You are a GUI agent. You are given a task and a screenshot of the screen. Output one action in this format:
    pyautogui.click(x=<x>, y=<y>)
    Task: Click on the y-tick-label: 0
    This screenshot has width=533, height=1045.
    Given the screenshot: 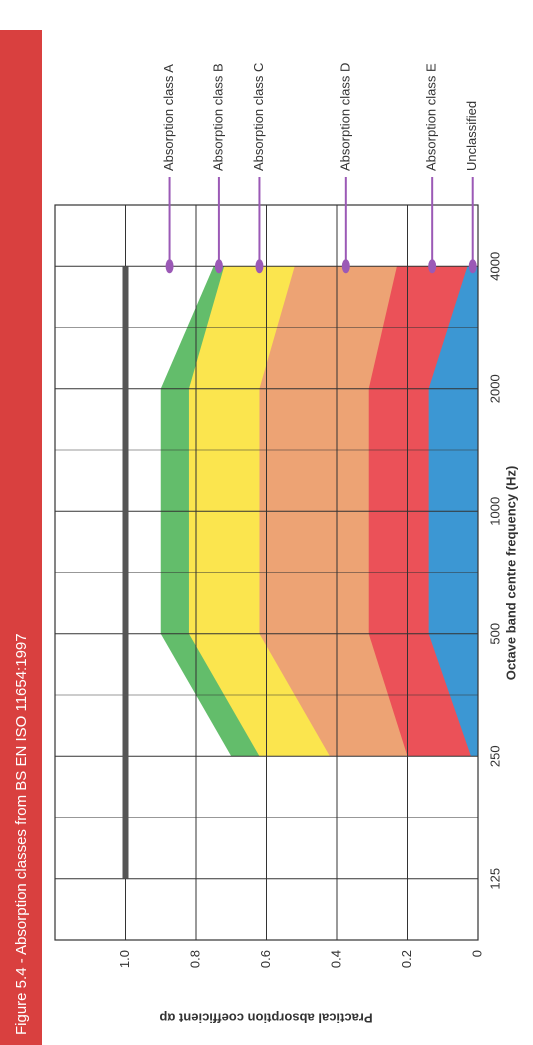 What is the action you would take?
    pyautogui.click(x=476, y=953)
    